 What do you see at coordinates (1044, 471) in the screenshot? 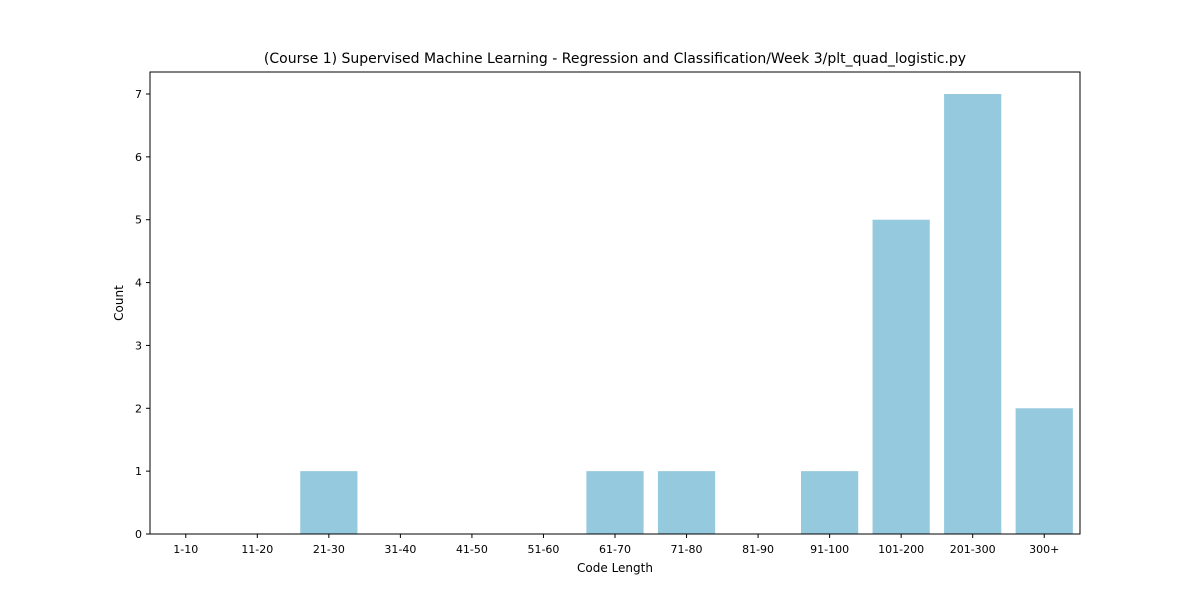
I see `bar-300+` at bounding box center [1044, 471].